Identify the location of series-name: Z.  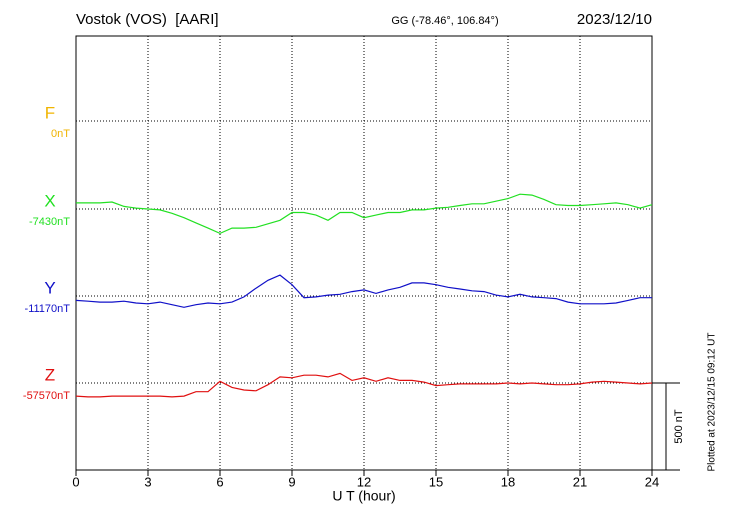
(50, 374).